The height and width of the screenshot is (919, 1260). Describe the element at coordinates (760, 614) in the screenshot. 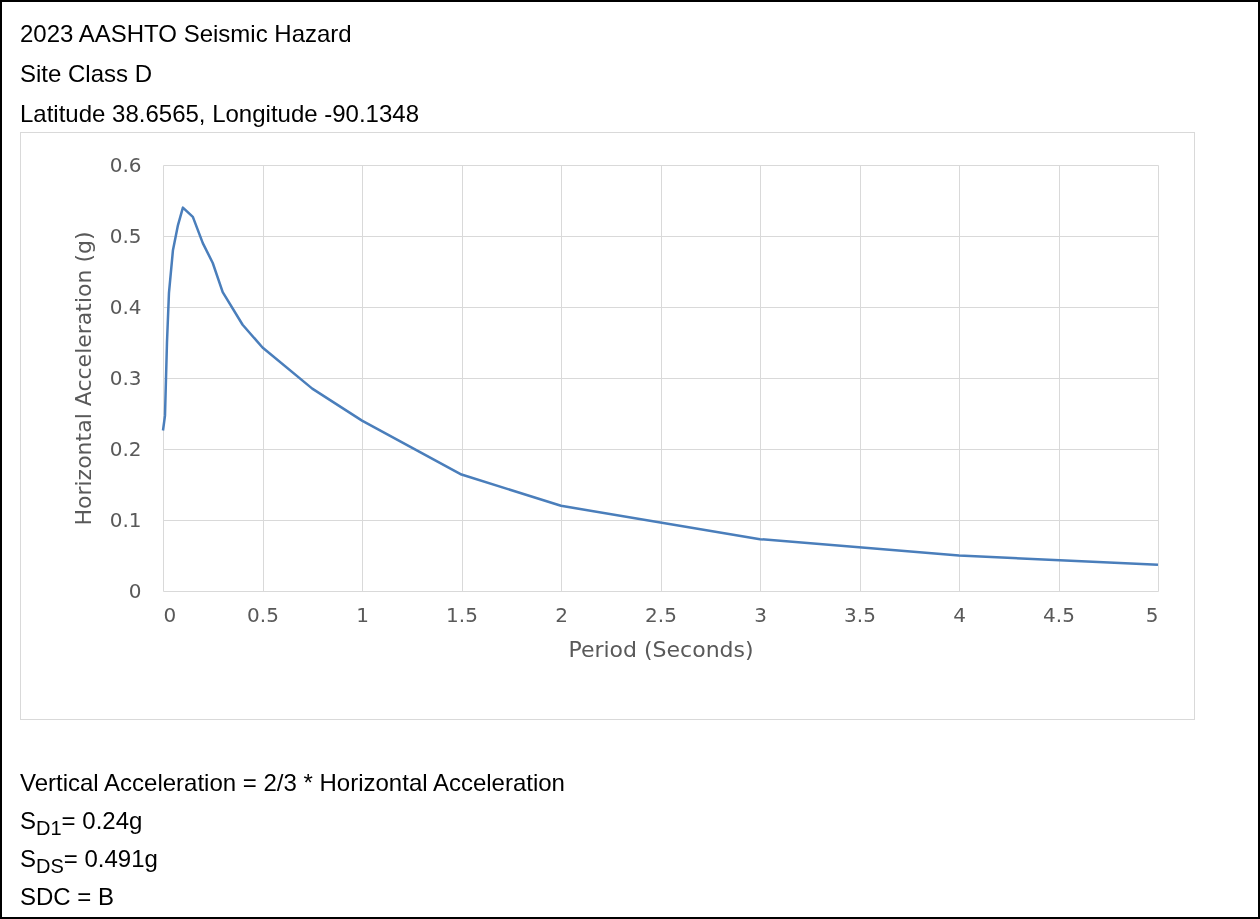

I see `x-tick-label: 3` at that location.